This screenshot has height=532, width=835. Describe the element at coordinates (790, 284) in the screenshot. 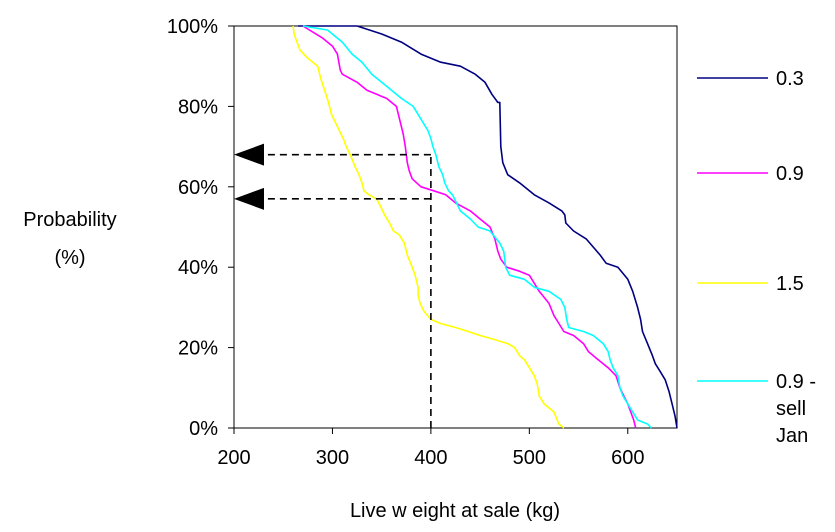

I see `legend-label: 1.5` at that location.